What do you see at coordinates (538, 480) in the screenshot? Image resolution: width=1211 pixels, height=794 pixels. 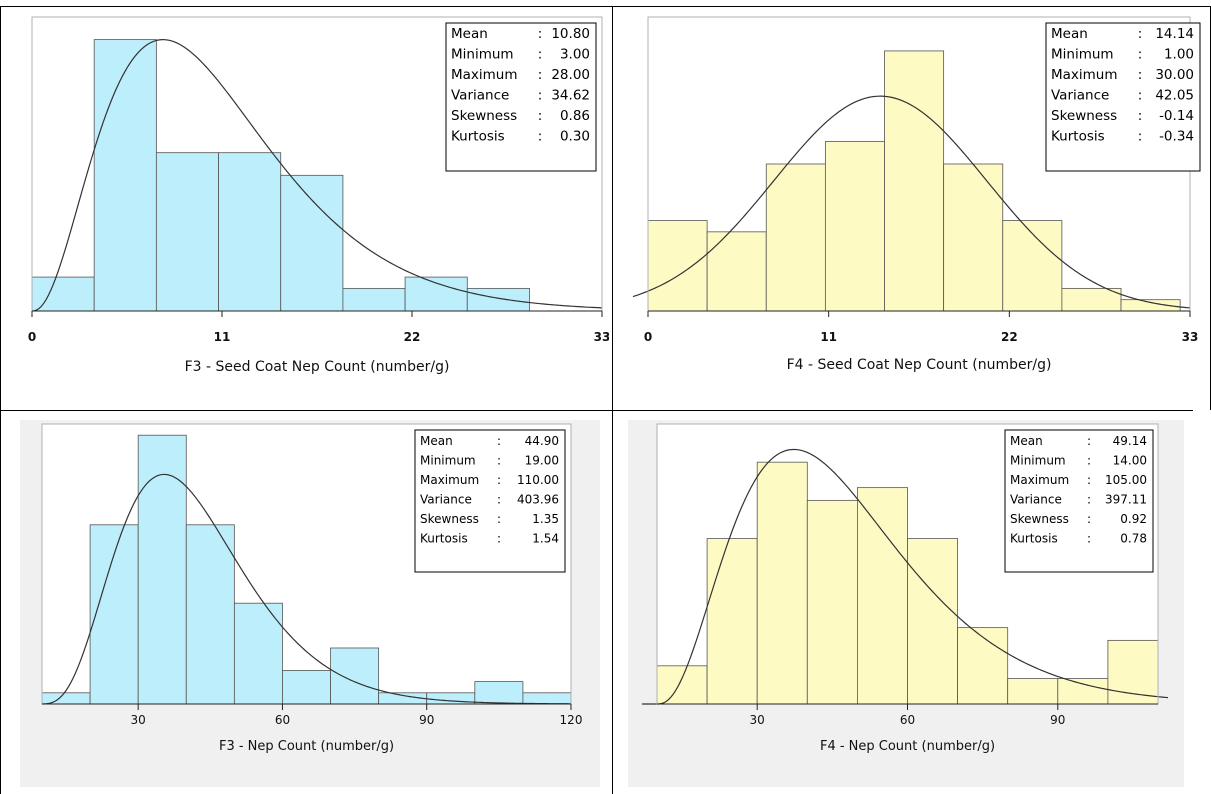 I see `stat-value: 110.00` at bounding box center [538, 480].